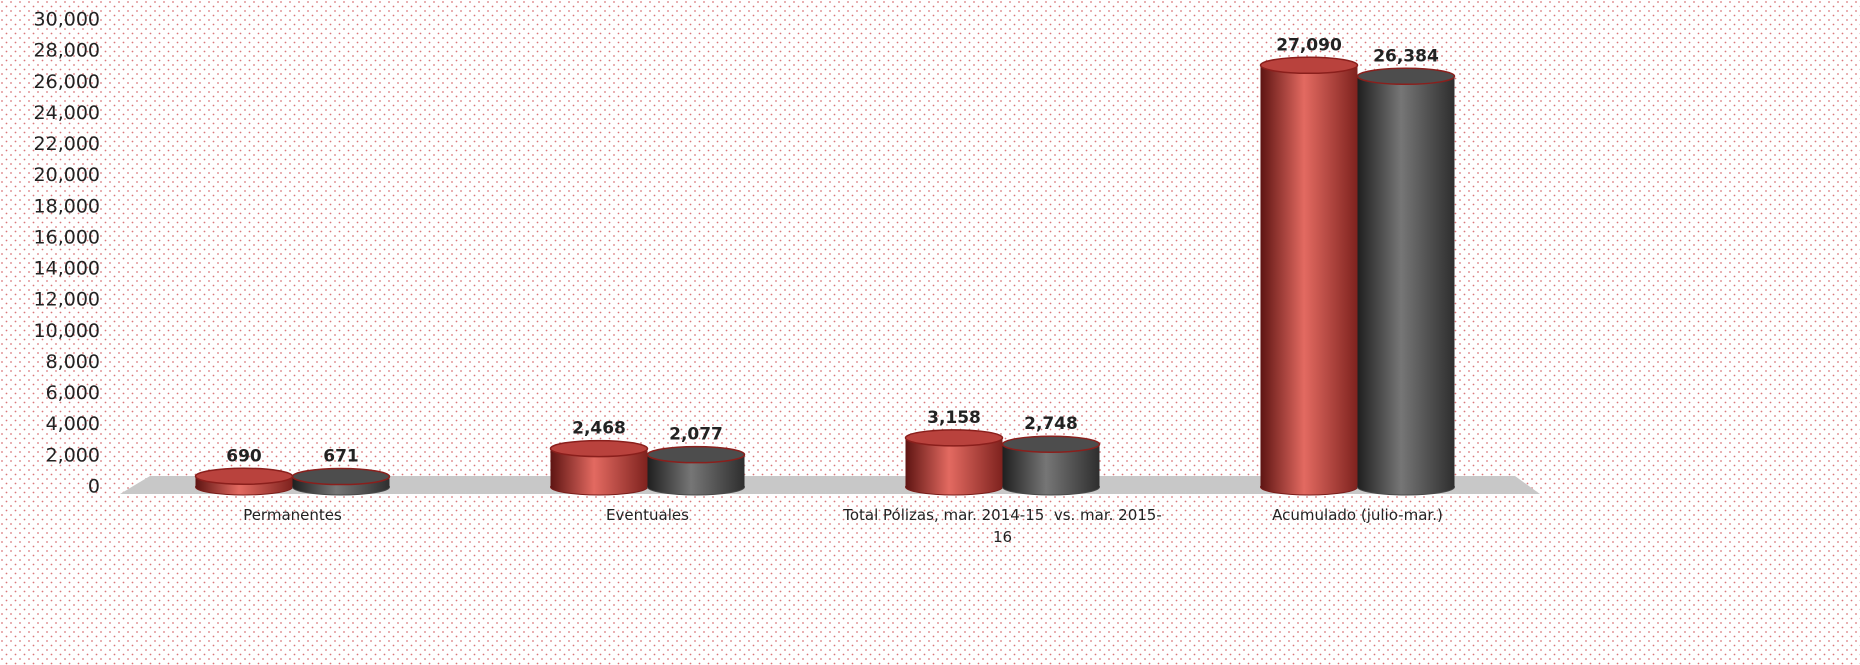  Describe the element at coordinates (67, 269) in the screenshot. I see `y-tick-label: 14,000` at that location.